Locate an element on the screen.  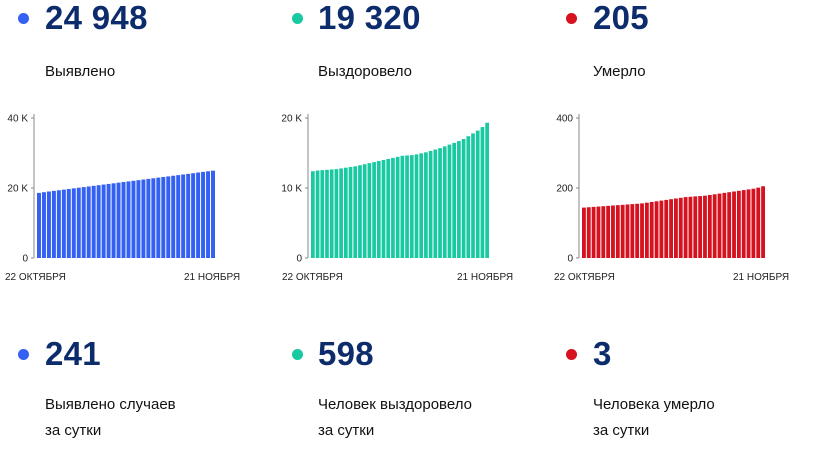
recovered-y-tick-label: 0 is located at coordinates (299, 259).